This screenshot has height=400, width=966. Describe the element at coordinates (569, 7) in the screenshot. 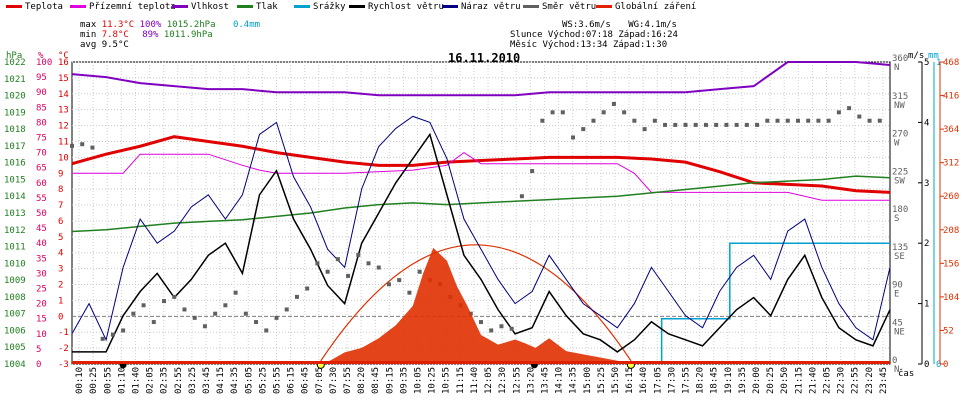

I see `legend-label: Směr větru` at that location.